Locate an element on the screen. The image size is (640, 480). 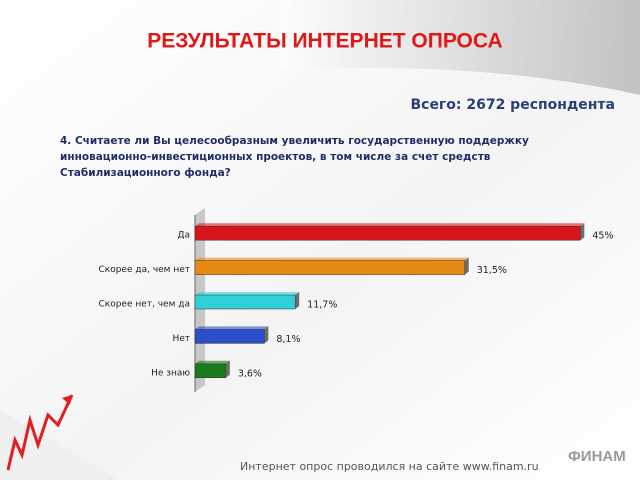
arrow-head is located at coordinates (67, 400).